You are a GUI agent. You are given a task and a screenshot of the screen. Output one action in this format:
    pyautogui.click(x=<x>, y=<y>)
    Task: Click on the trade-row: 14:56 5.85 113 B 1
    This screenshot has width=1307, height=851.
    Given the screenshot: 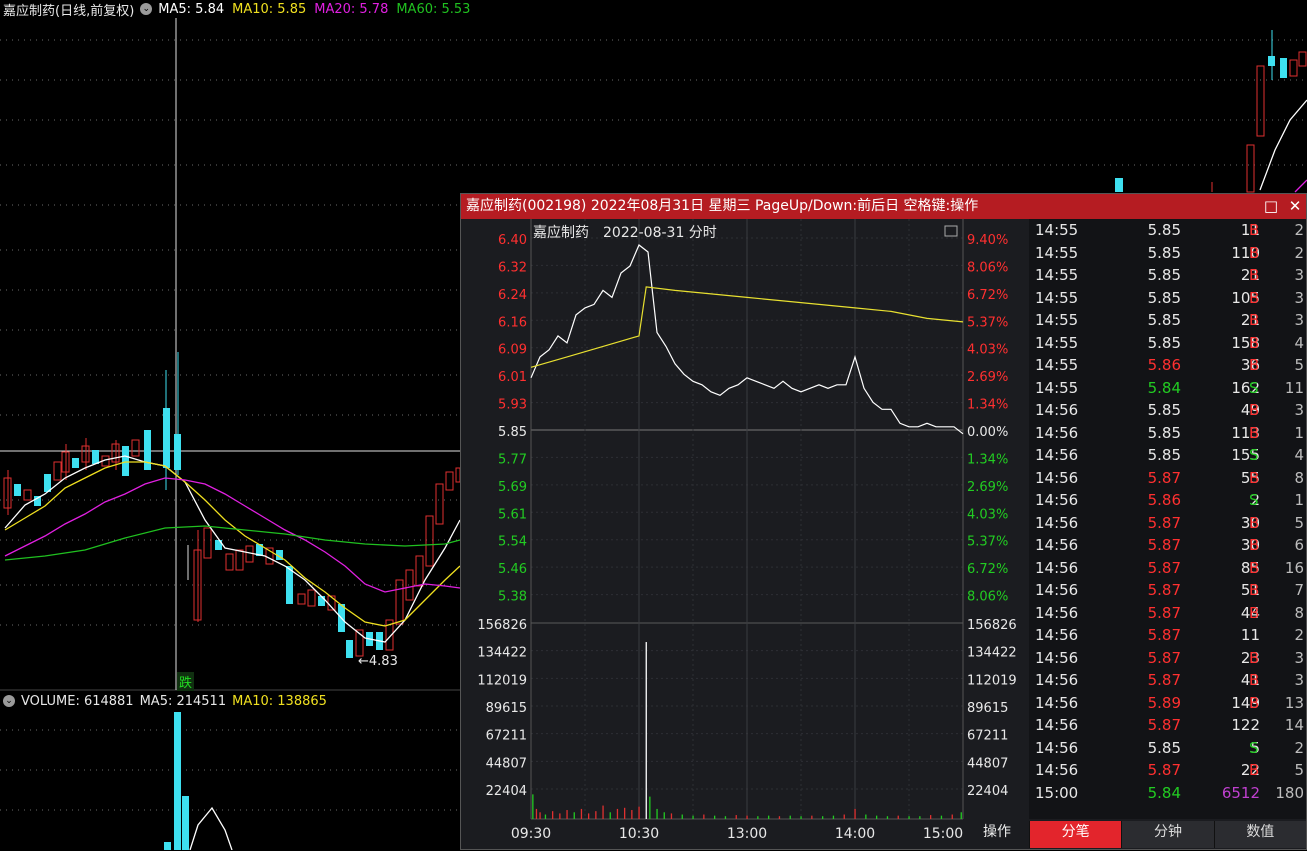 What is the action you would take?
    pyautogui.click(x=1167, y=433)
    